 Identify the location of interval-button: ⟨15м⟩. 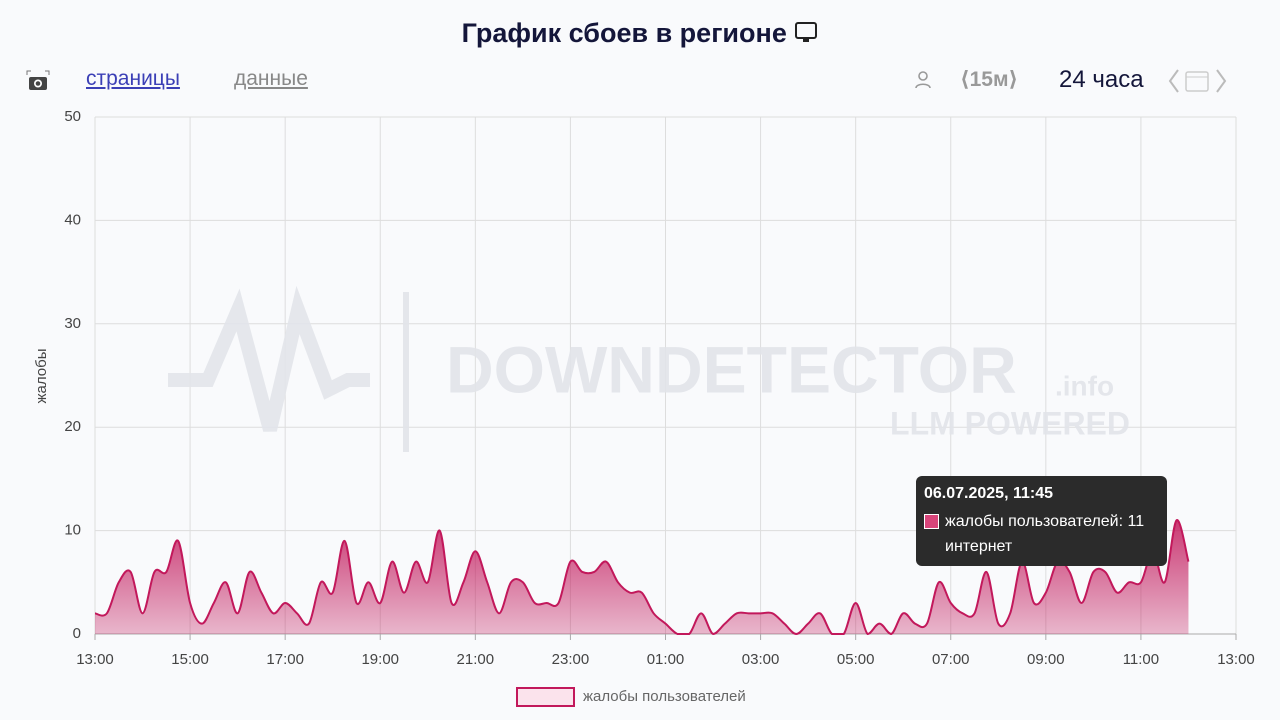
(989, 79).